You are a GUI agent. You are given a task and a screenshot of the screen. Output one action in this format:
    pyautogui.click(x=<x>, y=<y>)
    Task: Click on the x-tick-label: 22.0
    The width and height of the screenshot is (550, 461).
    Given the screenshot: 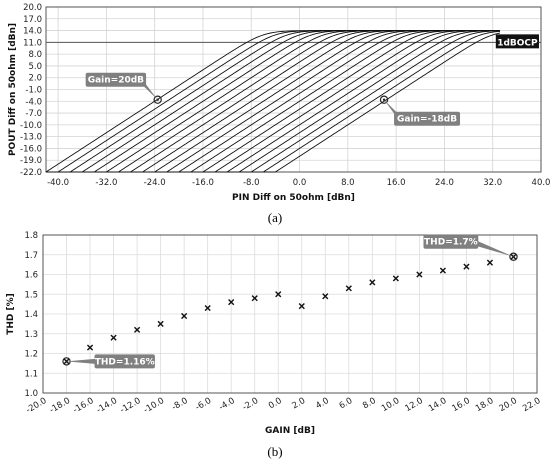 What is the action you would take?
    pyautogui.click(x=531, y=405)
    